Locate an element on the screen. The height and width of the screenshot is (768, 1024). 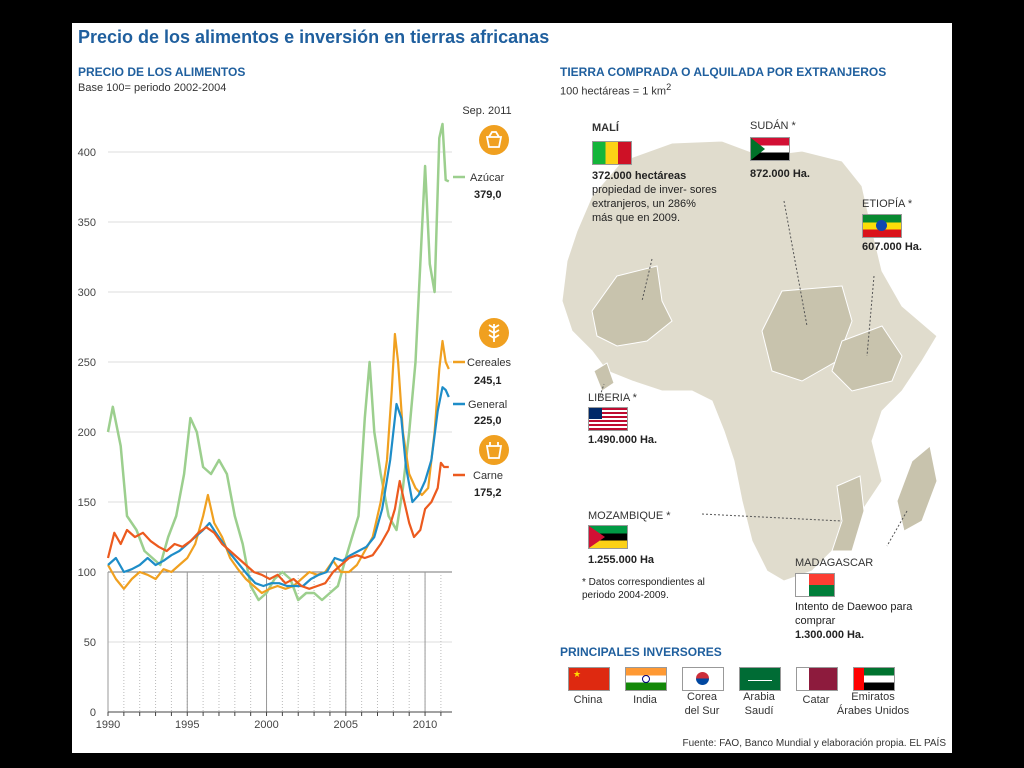
y-tick-label: 150 is located at coordinates (87, 503).